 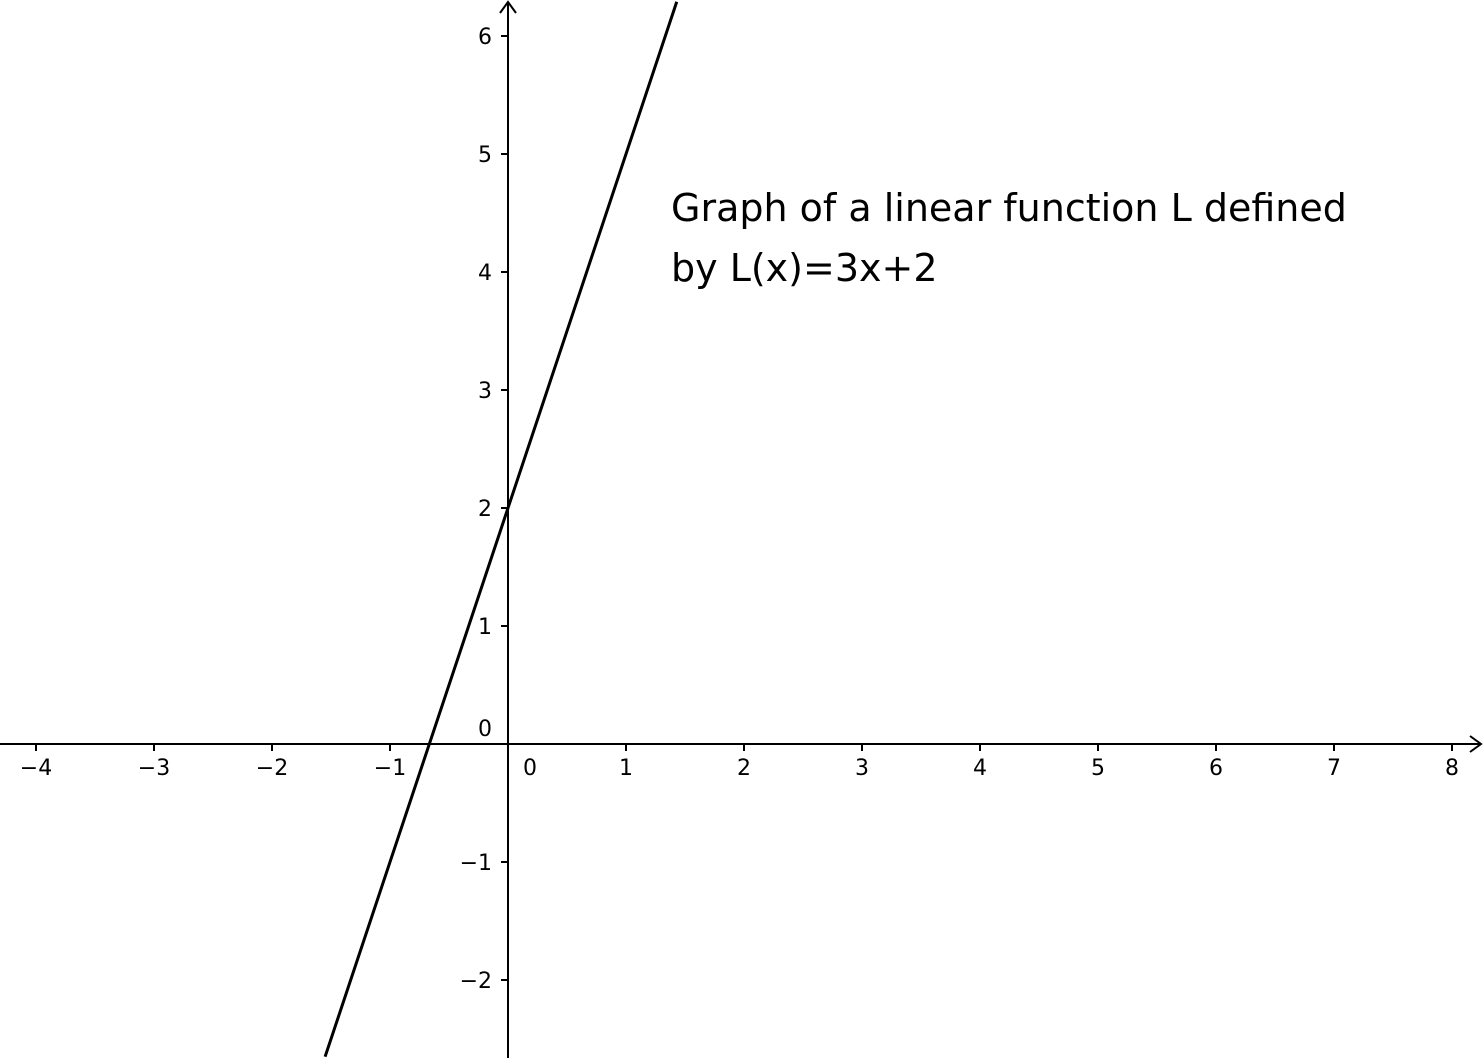 I want to click on y-tick-label: −2, so click(x=476, y=981).